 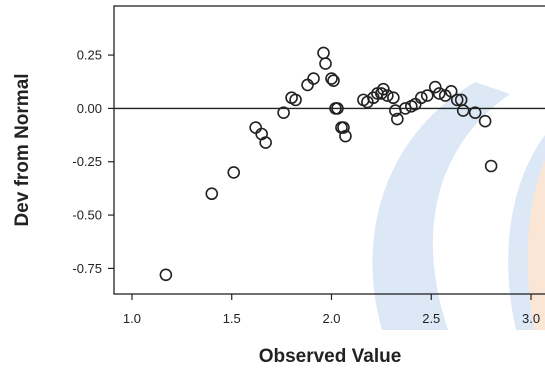 I want to click on y-axis-title: Dev from Normal, so click(x=22, y=149).